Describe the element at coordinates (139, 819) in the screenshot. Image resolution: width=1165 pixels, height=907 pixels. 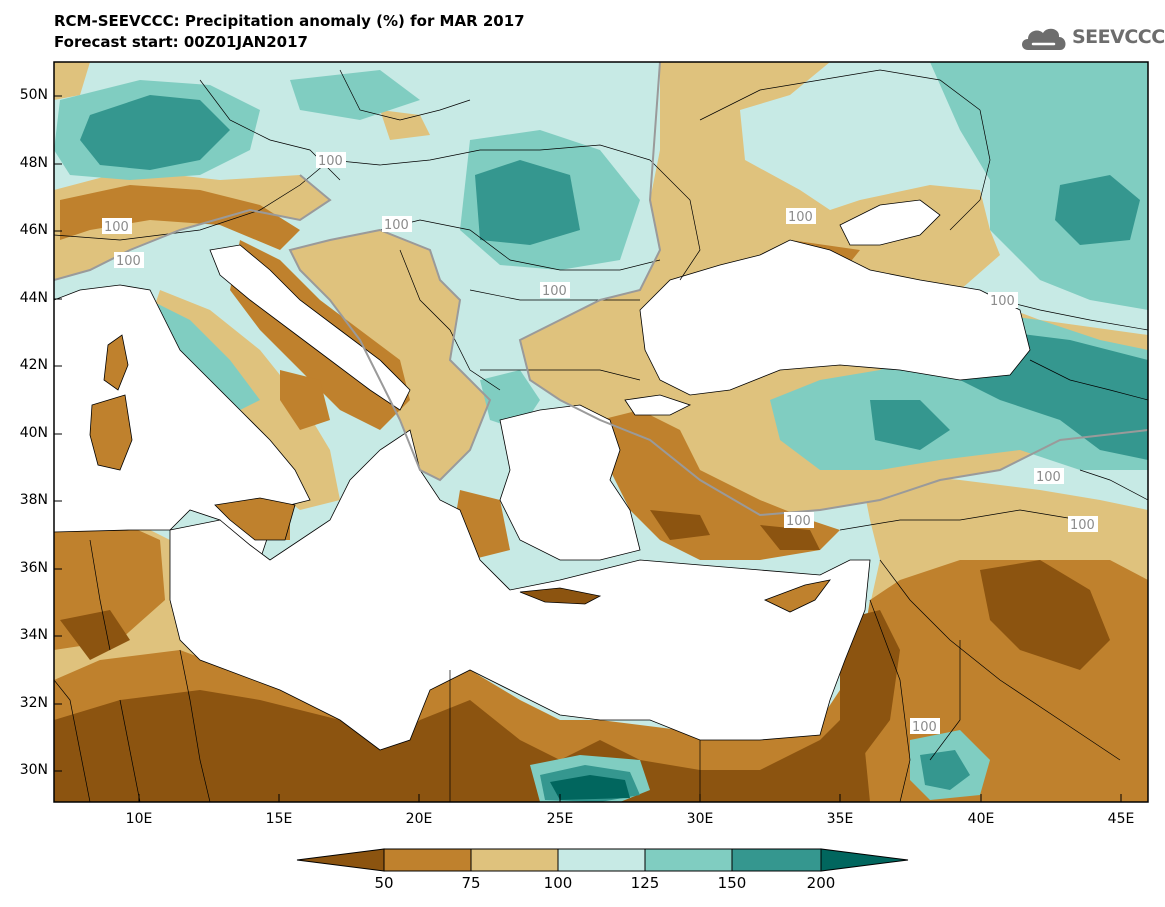
I see `lon-label: 10E` at that location.